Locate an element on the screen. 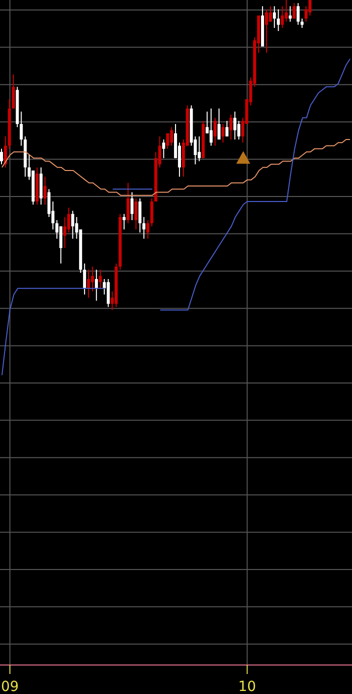  x-tick-label: 10 is located at coordinates (247, 686).